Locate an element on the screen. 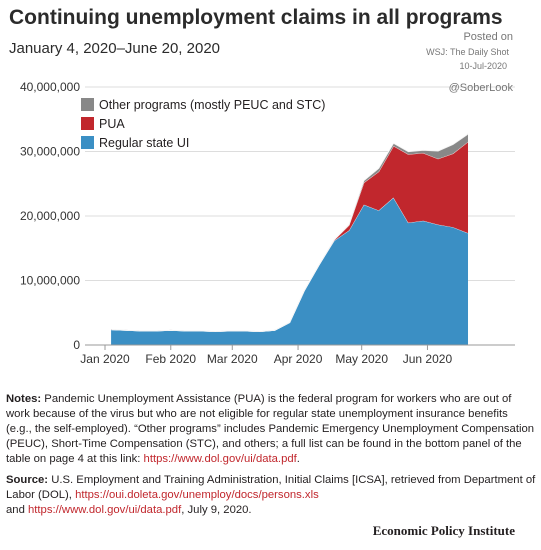 This screenshot has width=541, height=550. twitter-handle: @SoberLook is located at coordinates (480, 88).